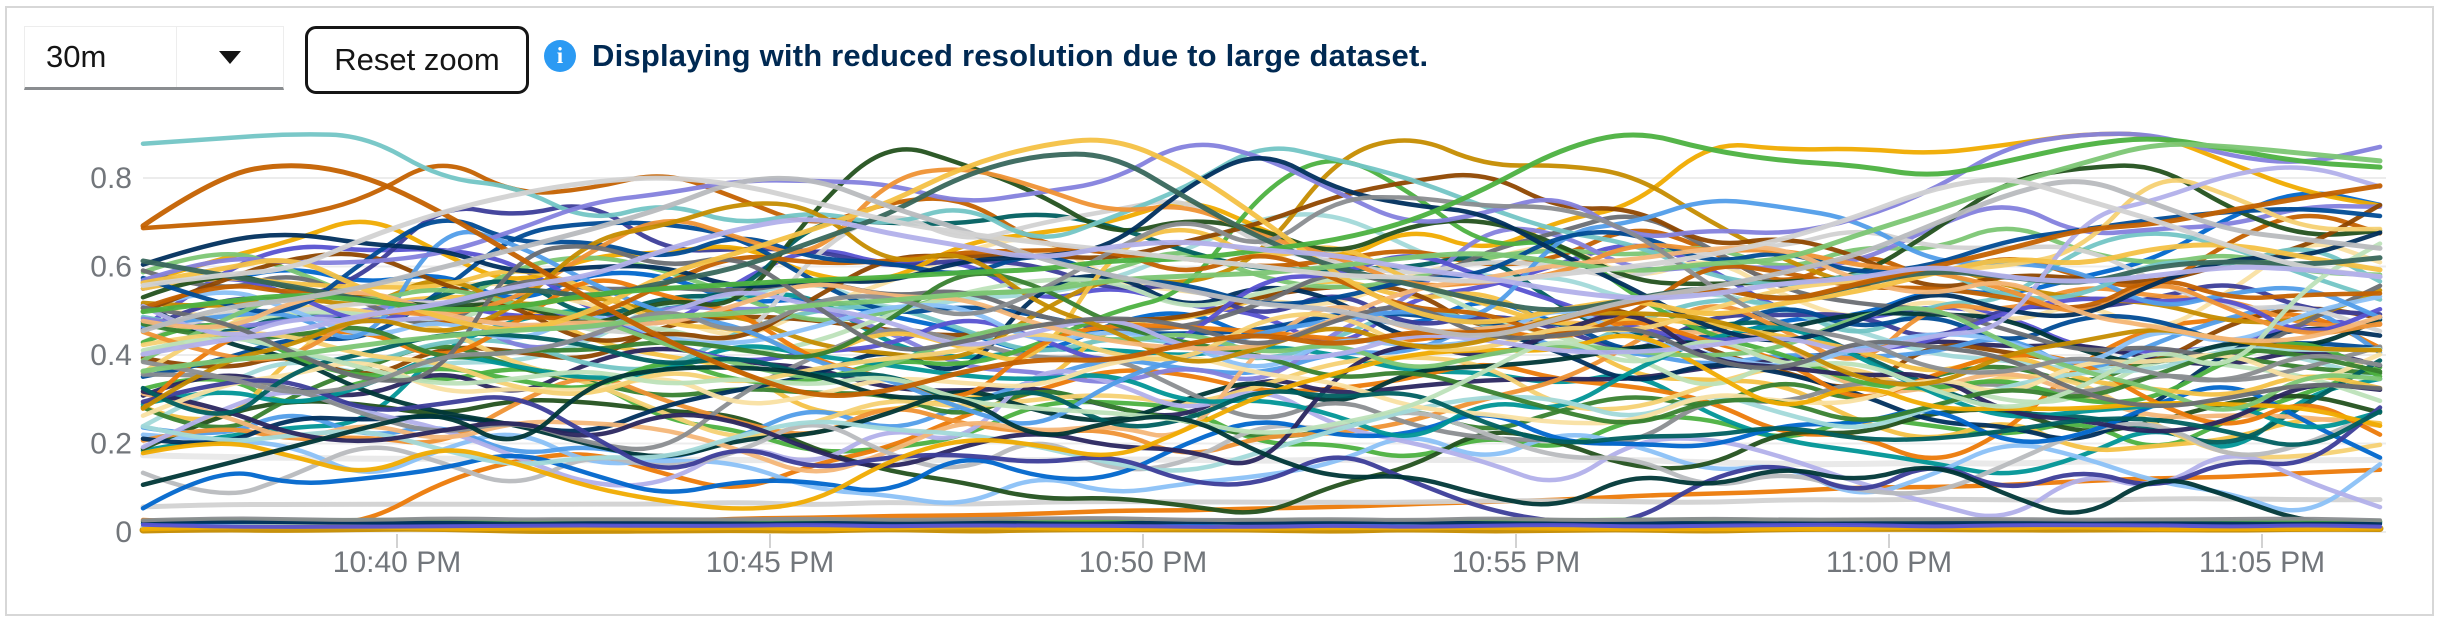 Image resolution: width=2441 pixels, height=627 pixels. I want to click on caret-down-icon, so click(230, 57).